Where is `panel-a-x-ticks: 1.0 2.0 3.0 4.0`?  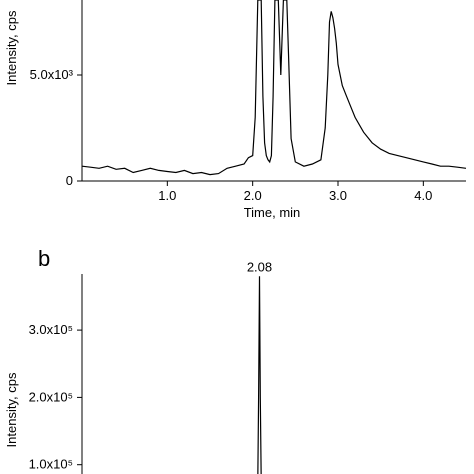
panel-a-x-ticks: 1.0 2.0 3.0 4.0 is located at coordinates (295, 192).